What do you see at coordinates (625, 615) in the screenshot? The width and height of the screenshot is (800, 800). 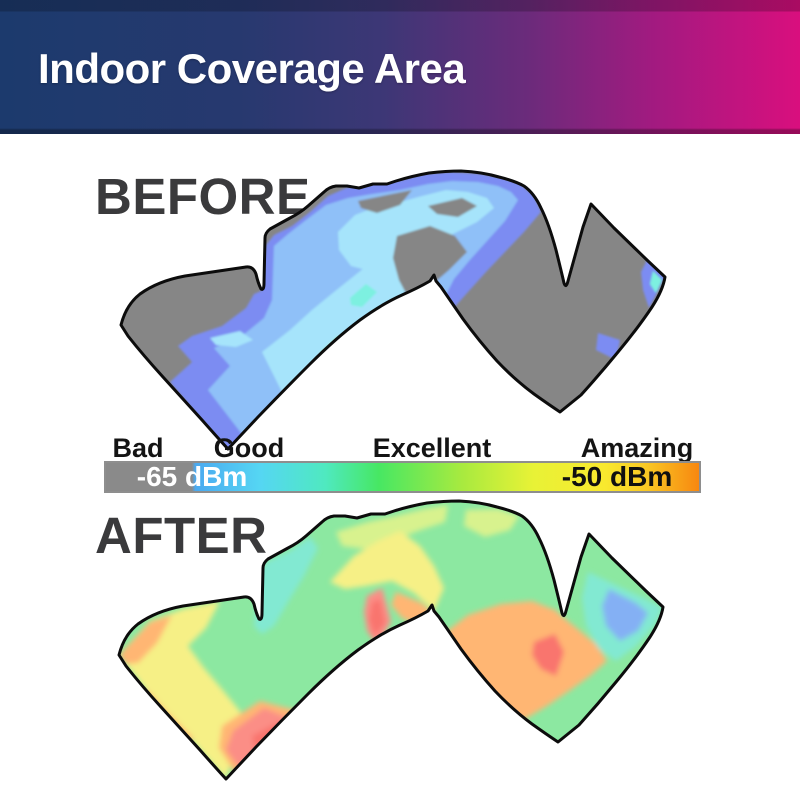 I see `after-blue-right-tip` at bounding box center [625, 615].